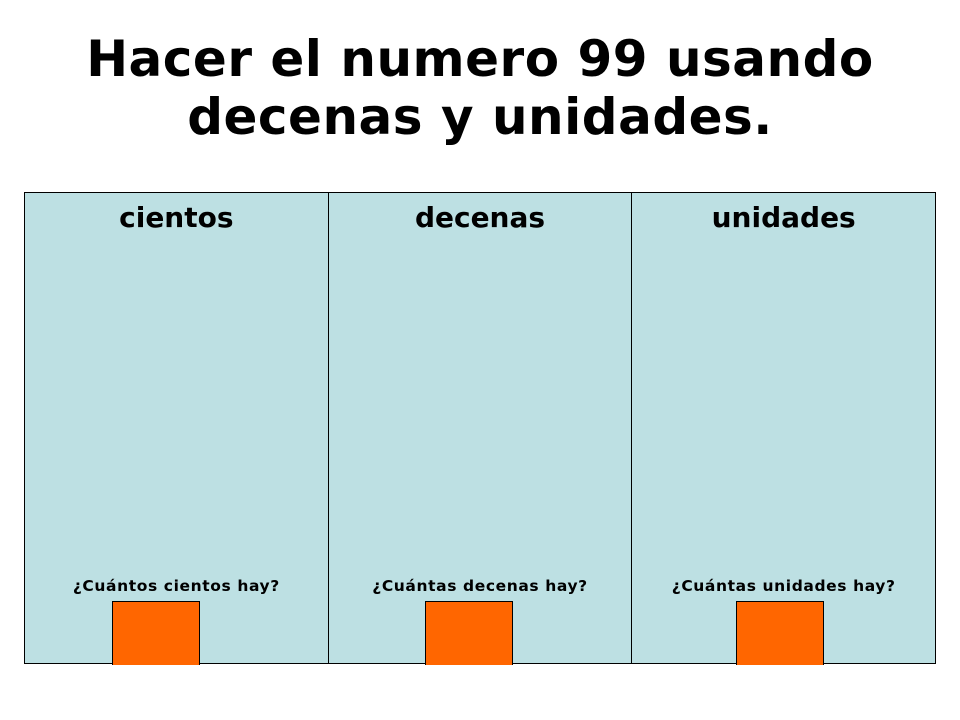  What do you see at coordinates (783, 217) in the screenshot?
I see `column-header-unidades: unidades` at bounding box center [783, 217].